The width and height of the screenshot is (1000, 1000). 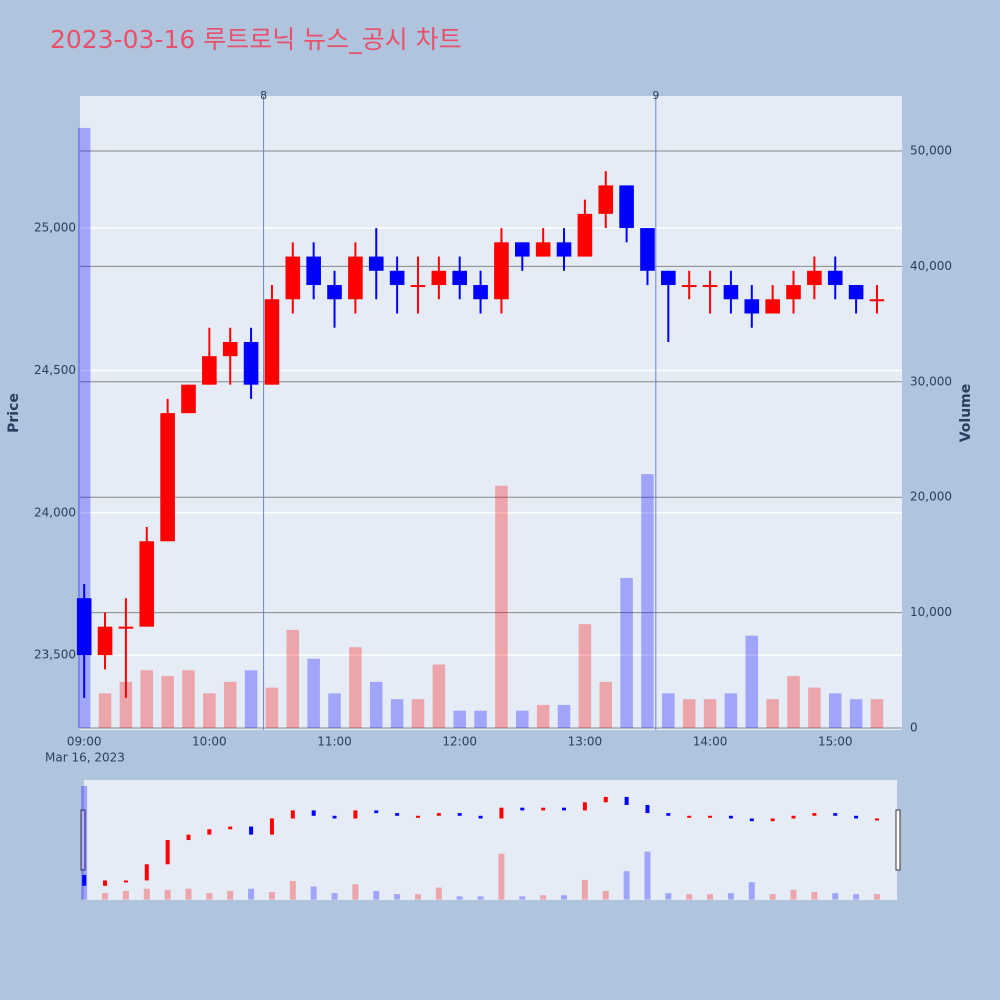 What do you see at coordinates (931, 266) in the screenshot?
I see `y2-tick-label: 40,000` at bounding box center [931, 266].